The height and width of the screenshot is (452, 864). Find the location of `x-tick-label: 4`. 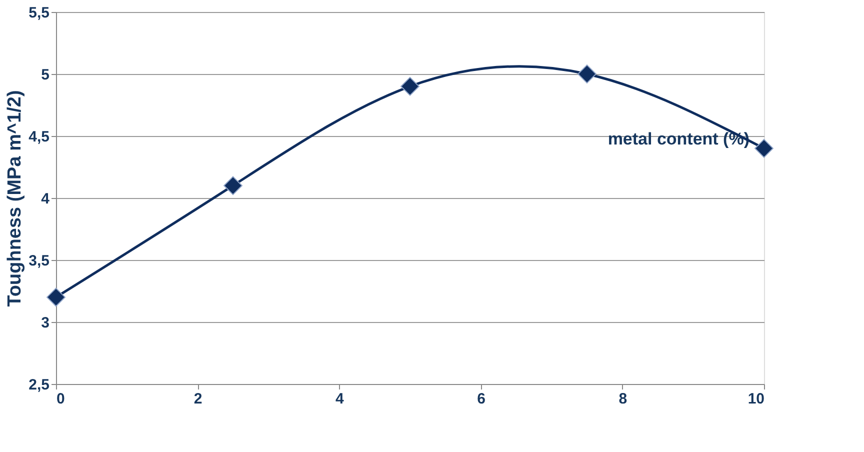

x-tick-label: 4 is located at coordinates (340, 399).